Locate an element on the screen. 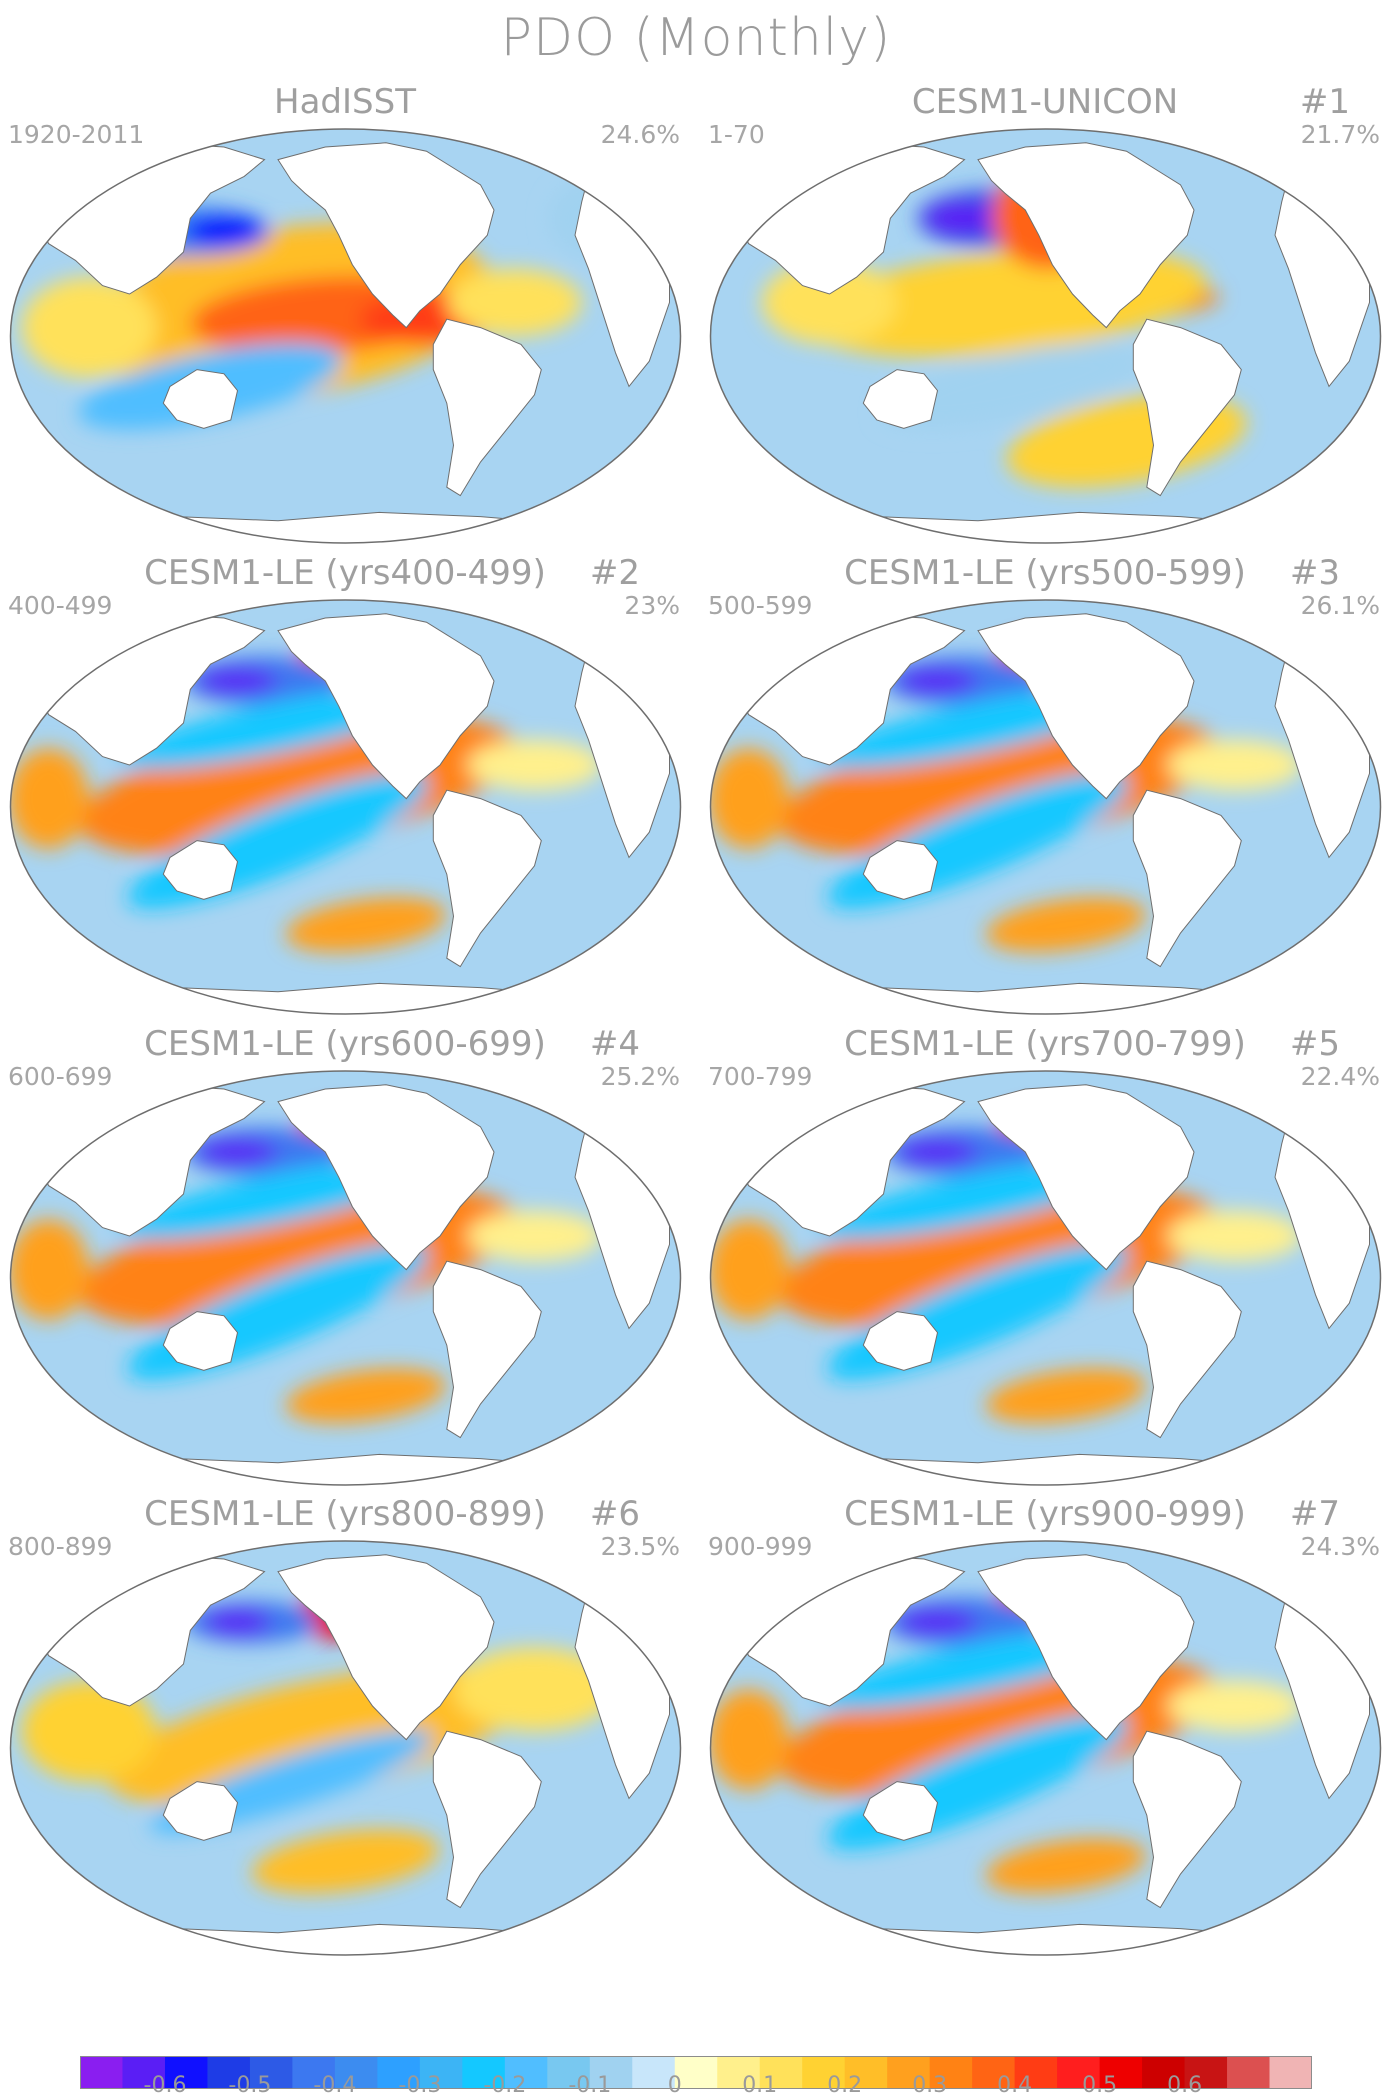 The image size is (1392, 2096). panel-title: CESM1-LE (yrs700-799) is located at coordinates (1045, 1044).